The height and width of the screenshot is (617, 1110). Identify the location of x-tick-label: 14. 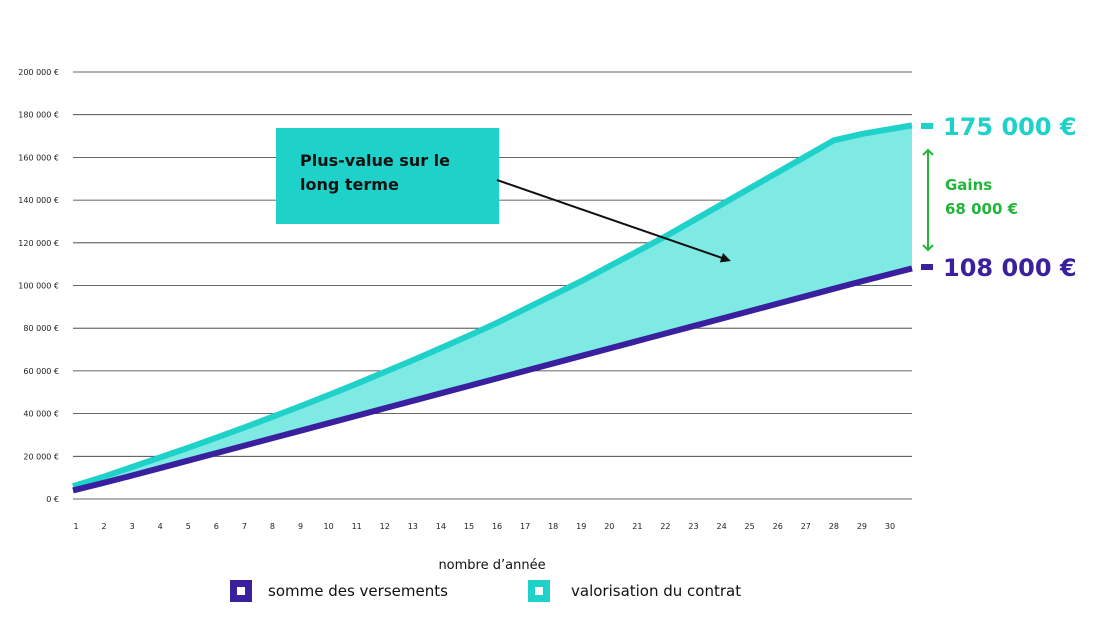
(441, 526).